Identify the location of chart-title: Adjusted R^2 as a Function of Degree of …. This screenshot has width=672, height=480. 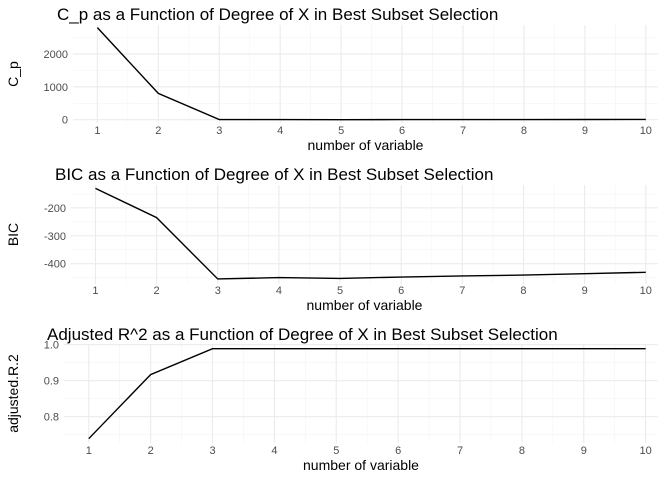
(302, 334).